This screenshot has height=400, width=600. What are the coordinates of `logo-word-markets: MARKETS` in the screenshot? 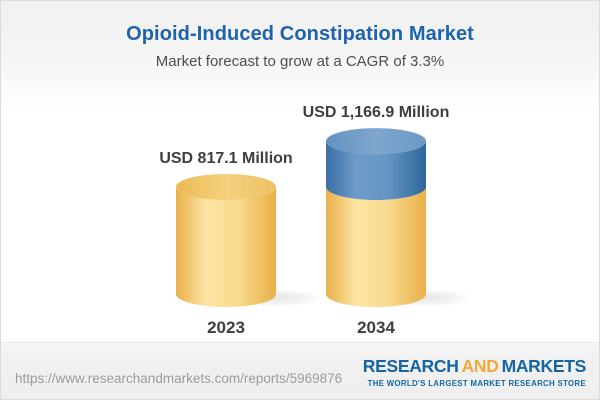 It's located at (544, 366).